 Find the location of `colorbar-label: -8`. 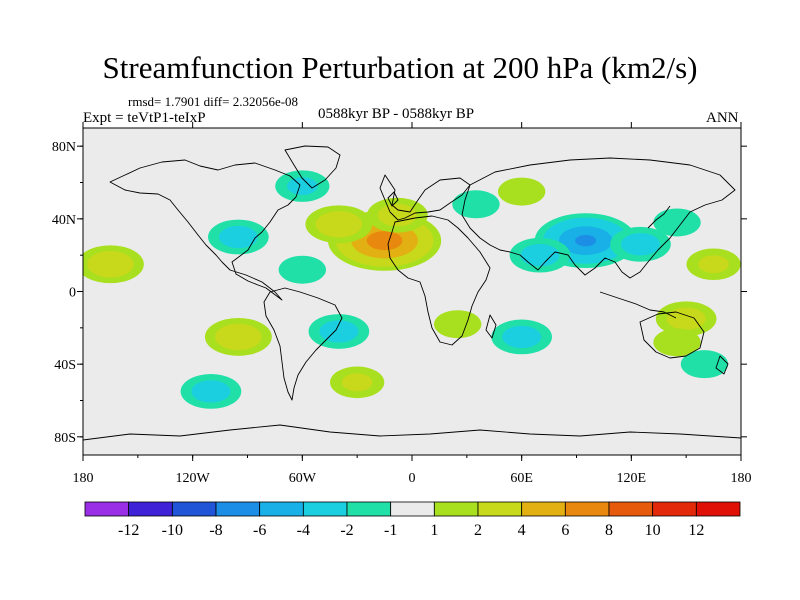

colorbar-label: -8 is located at coordinates (215, 530).